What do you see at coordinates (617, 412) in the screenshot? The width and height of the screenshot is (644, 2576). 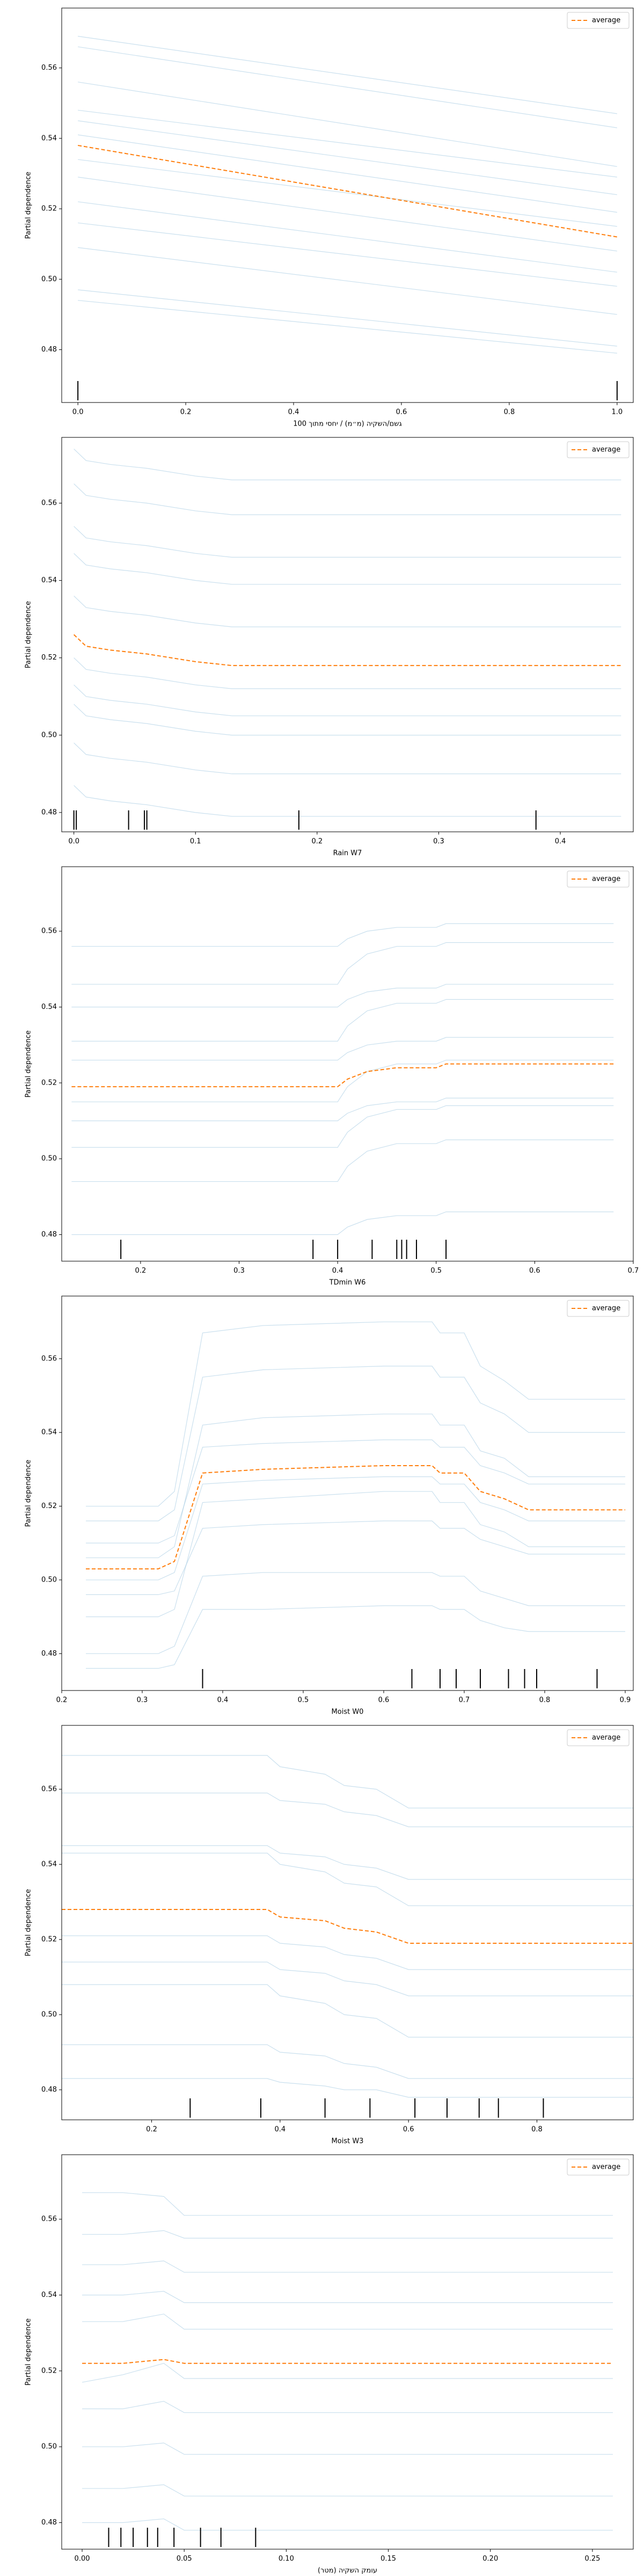 I see `x-tick-label: 1.0` at bounding box center [617, 412].